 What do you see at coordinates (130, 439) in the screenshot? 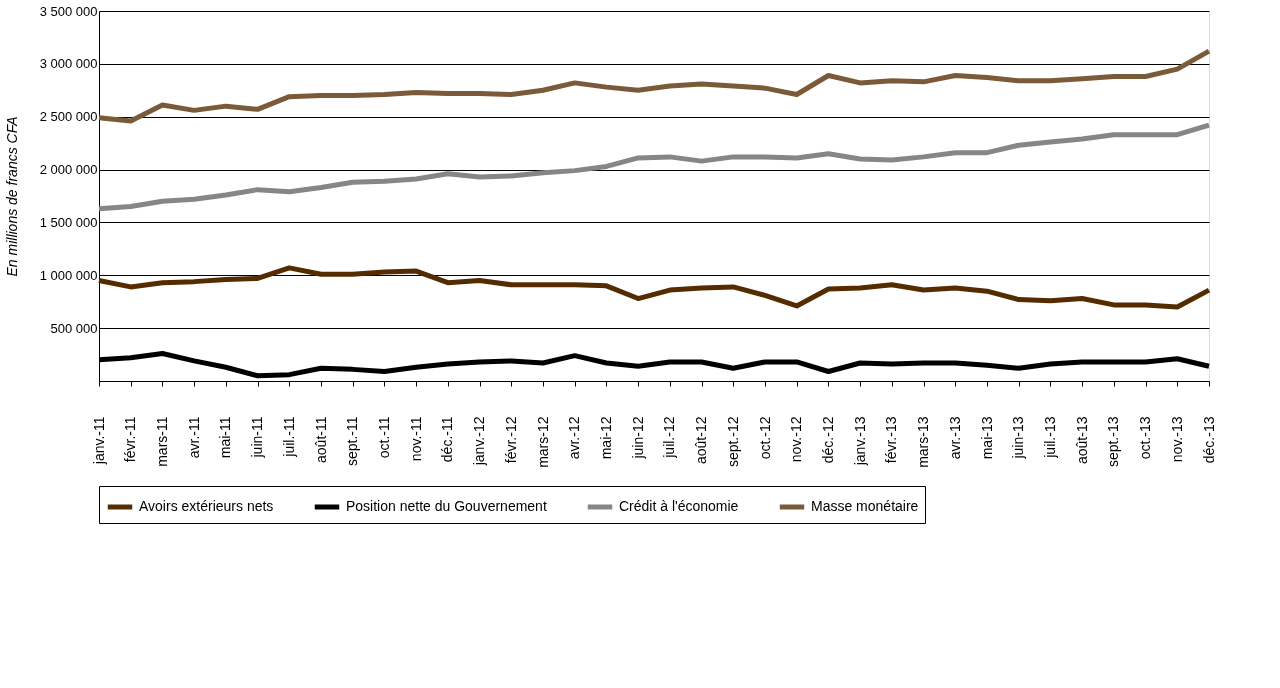
I see `x-tick-label: févr.-11` at bounding box center [130, 439].